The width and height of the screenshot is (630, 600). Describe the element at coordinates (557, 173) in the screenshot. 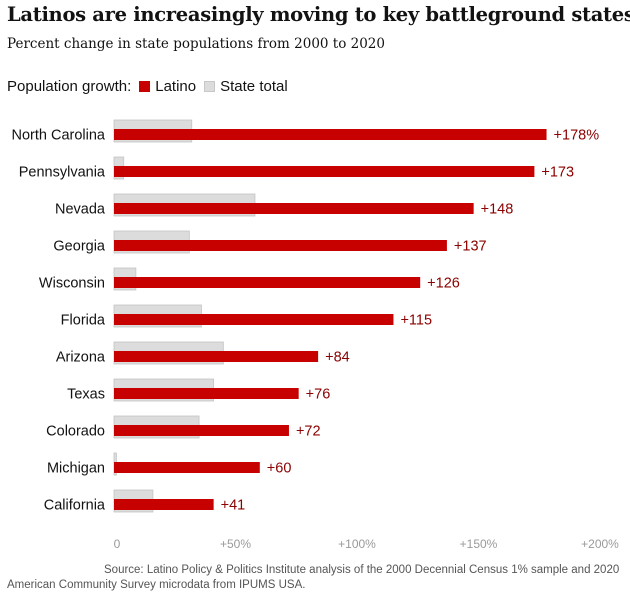

I see `value-label-pennsylvania: +173` at that location.